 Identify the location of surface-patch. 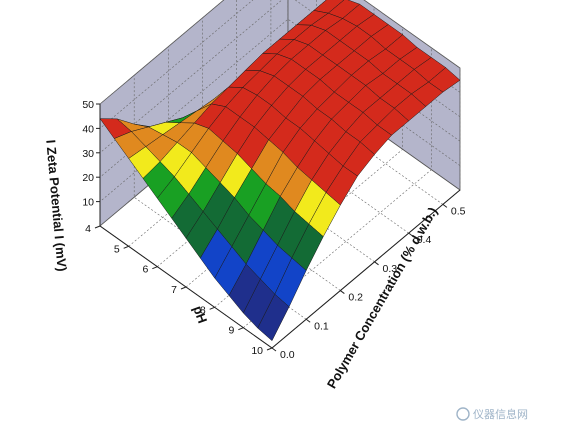
(273, 317).